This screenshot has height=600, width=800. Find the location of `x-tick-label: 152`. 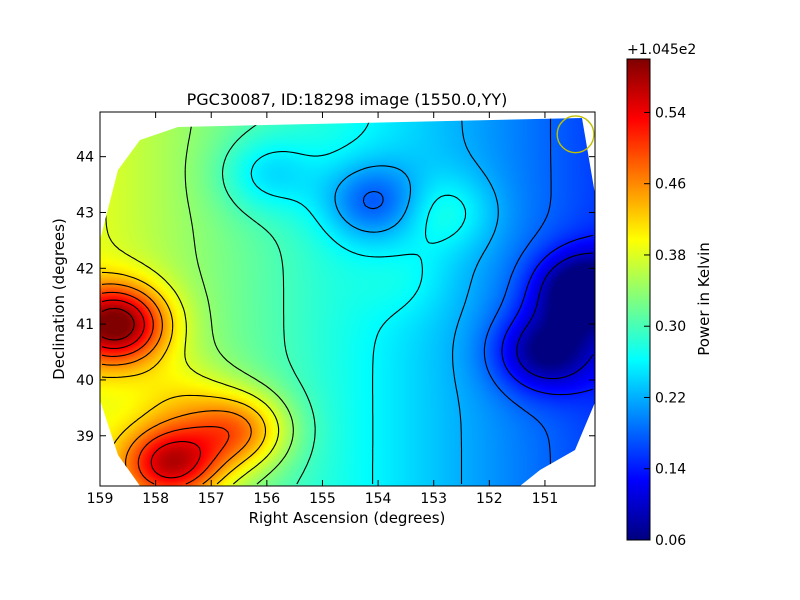

x-tick-label: 152 is located at coordinates (489, 499).